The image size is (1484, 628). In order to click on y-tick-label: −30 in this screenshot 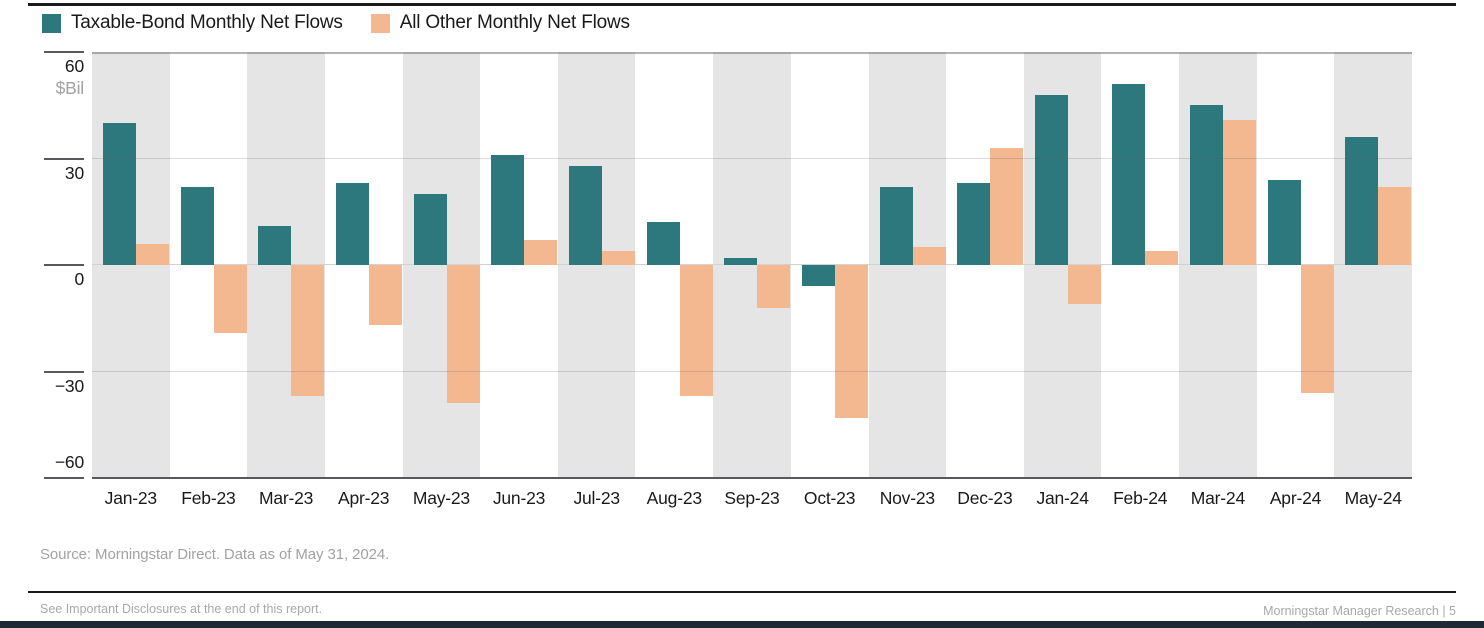, I will do `click(69, 385)`.